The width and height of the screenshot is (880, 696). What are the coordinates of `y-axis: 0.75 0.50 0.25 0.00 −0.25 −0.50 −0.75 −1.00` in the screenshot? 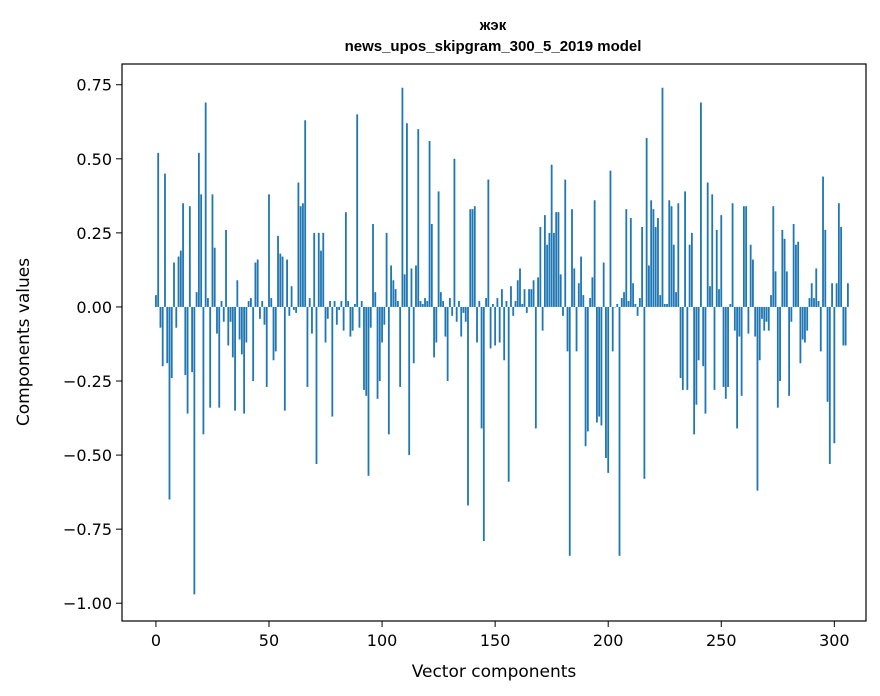 It's located at (92, 344).